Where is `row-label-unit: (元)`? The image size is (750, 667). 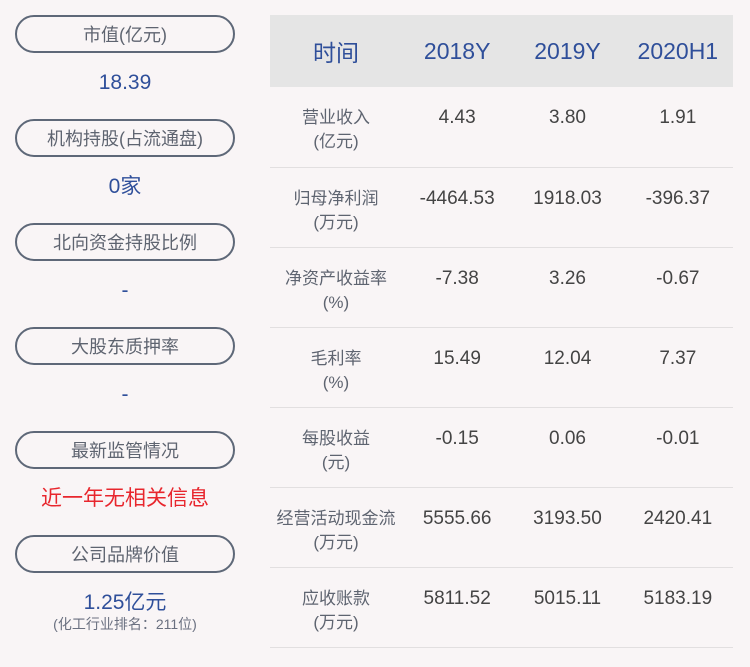 row-label-unit: (元) is located at coordinates (336, 462).